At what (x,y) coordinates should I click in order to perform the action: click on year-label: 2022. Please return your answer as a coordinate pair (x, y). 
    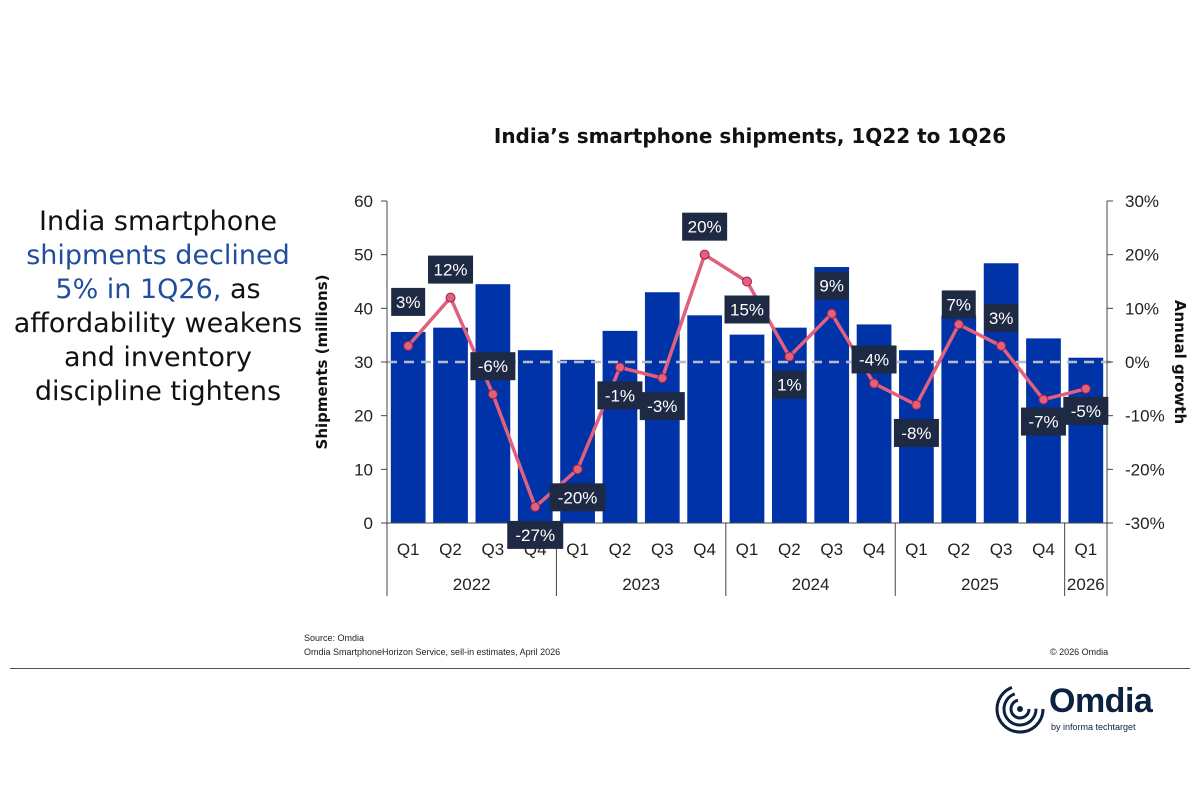
    Looking at the image, I should click on (472, 584).